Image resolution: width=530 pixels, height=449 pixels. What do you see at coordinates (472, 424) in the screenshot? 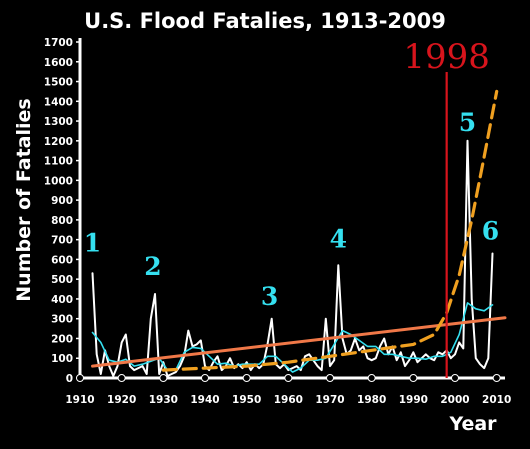
I see `x-axis-label: Year` at bounding box center [472, 424].